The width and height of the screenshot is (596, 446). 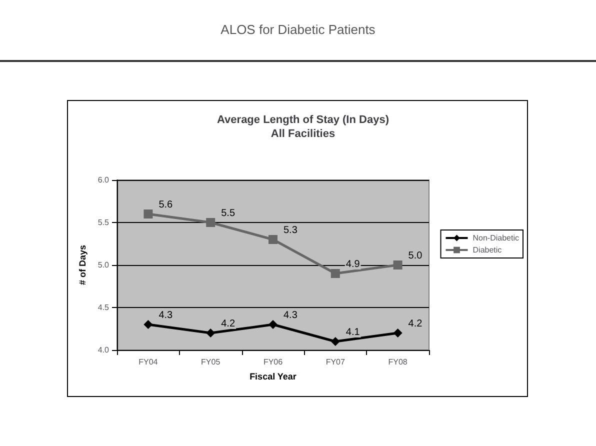 What do you see at coordinates (487, 250) in the screenshot?
I see `legend-label: Diabetic` at bounding box center [487, 250].